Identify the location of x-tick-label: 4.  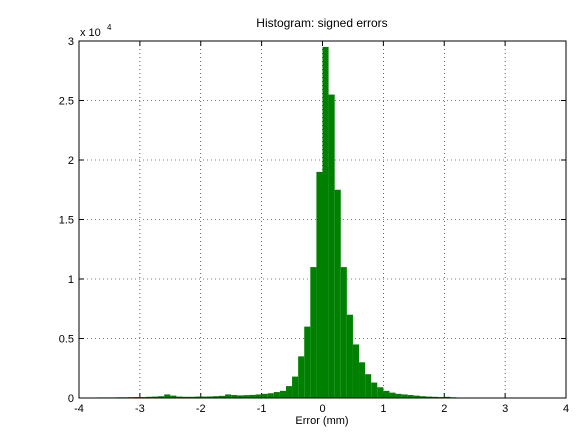
(566, 409).